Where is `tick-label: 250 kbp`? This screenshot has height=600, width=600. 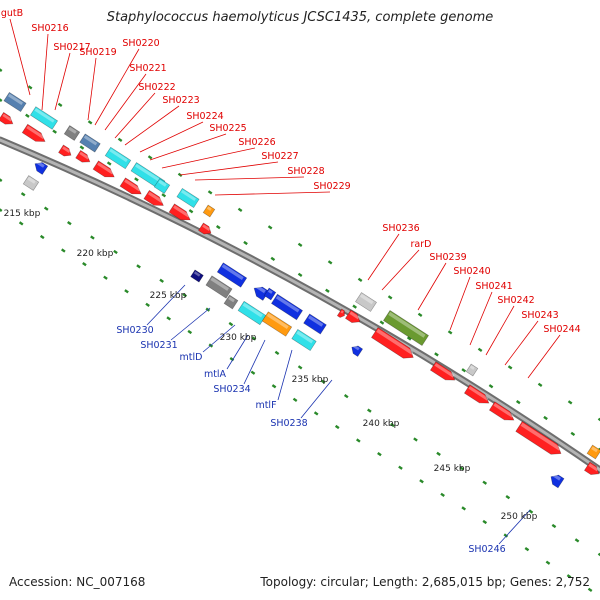
tick-label: 250 kbp is located at coordinates (519, 517).